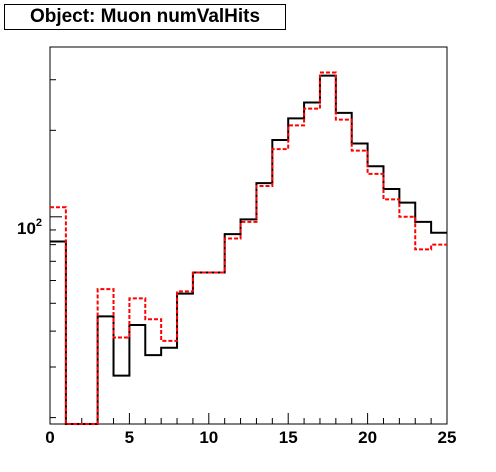 The image size is (496, 472). Describe the element at coordinates (145, 17) in the screenshot. I see `chart-title: Object: Muon numValHits` at that location.